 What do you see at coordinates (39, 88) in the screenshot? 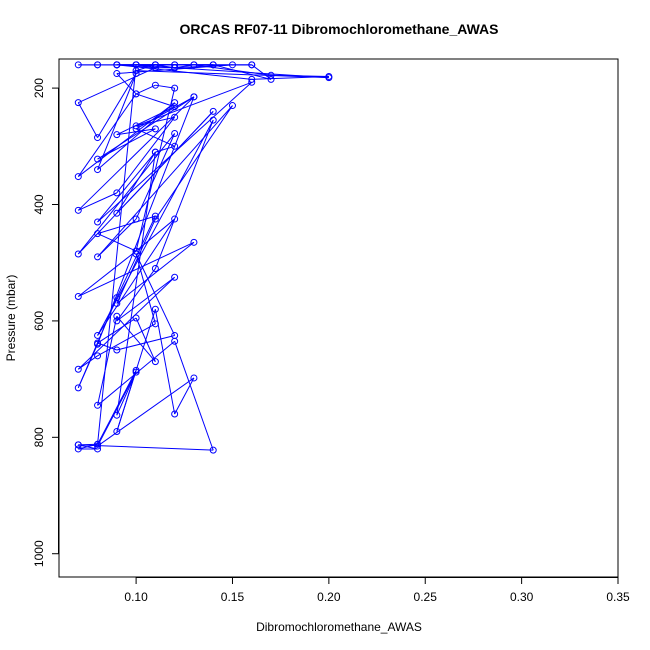
I see `y-tick-label: 200` at bounding box center [39, 88].